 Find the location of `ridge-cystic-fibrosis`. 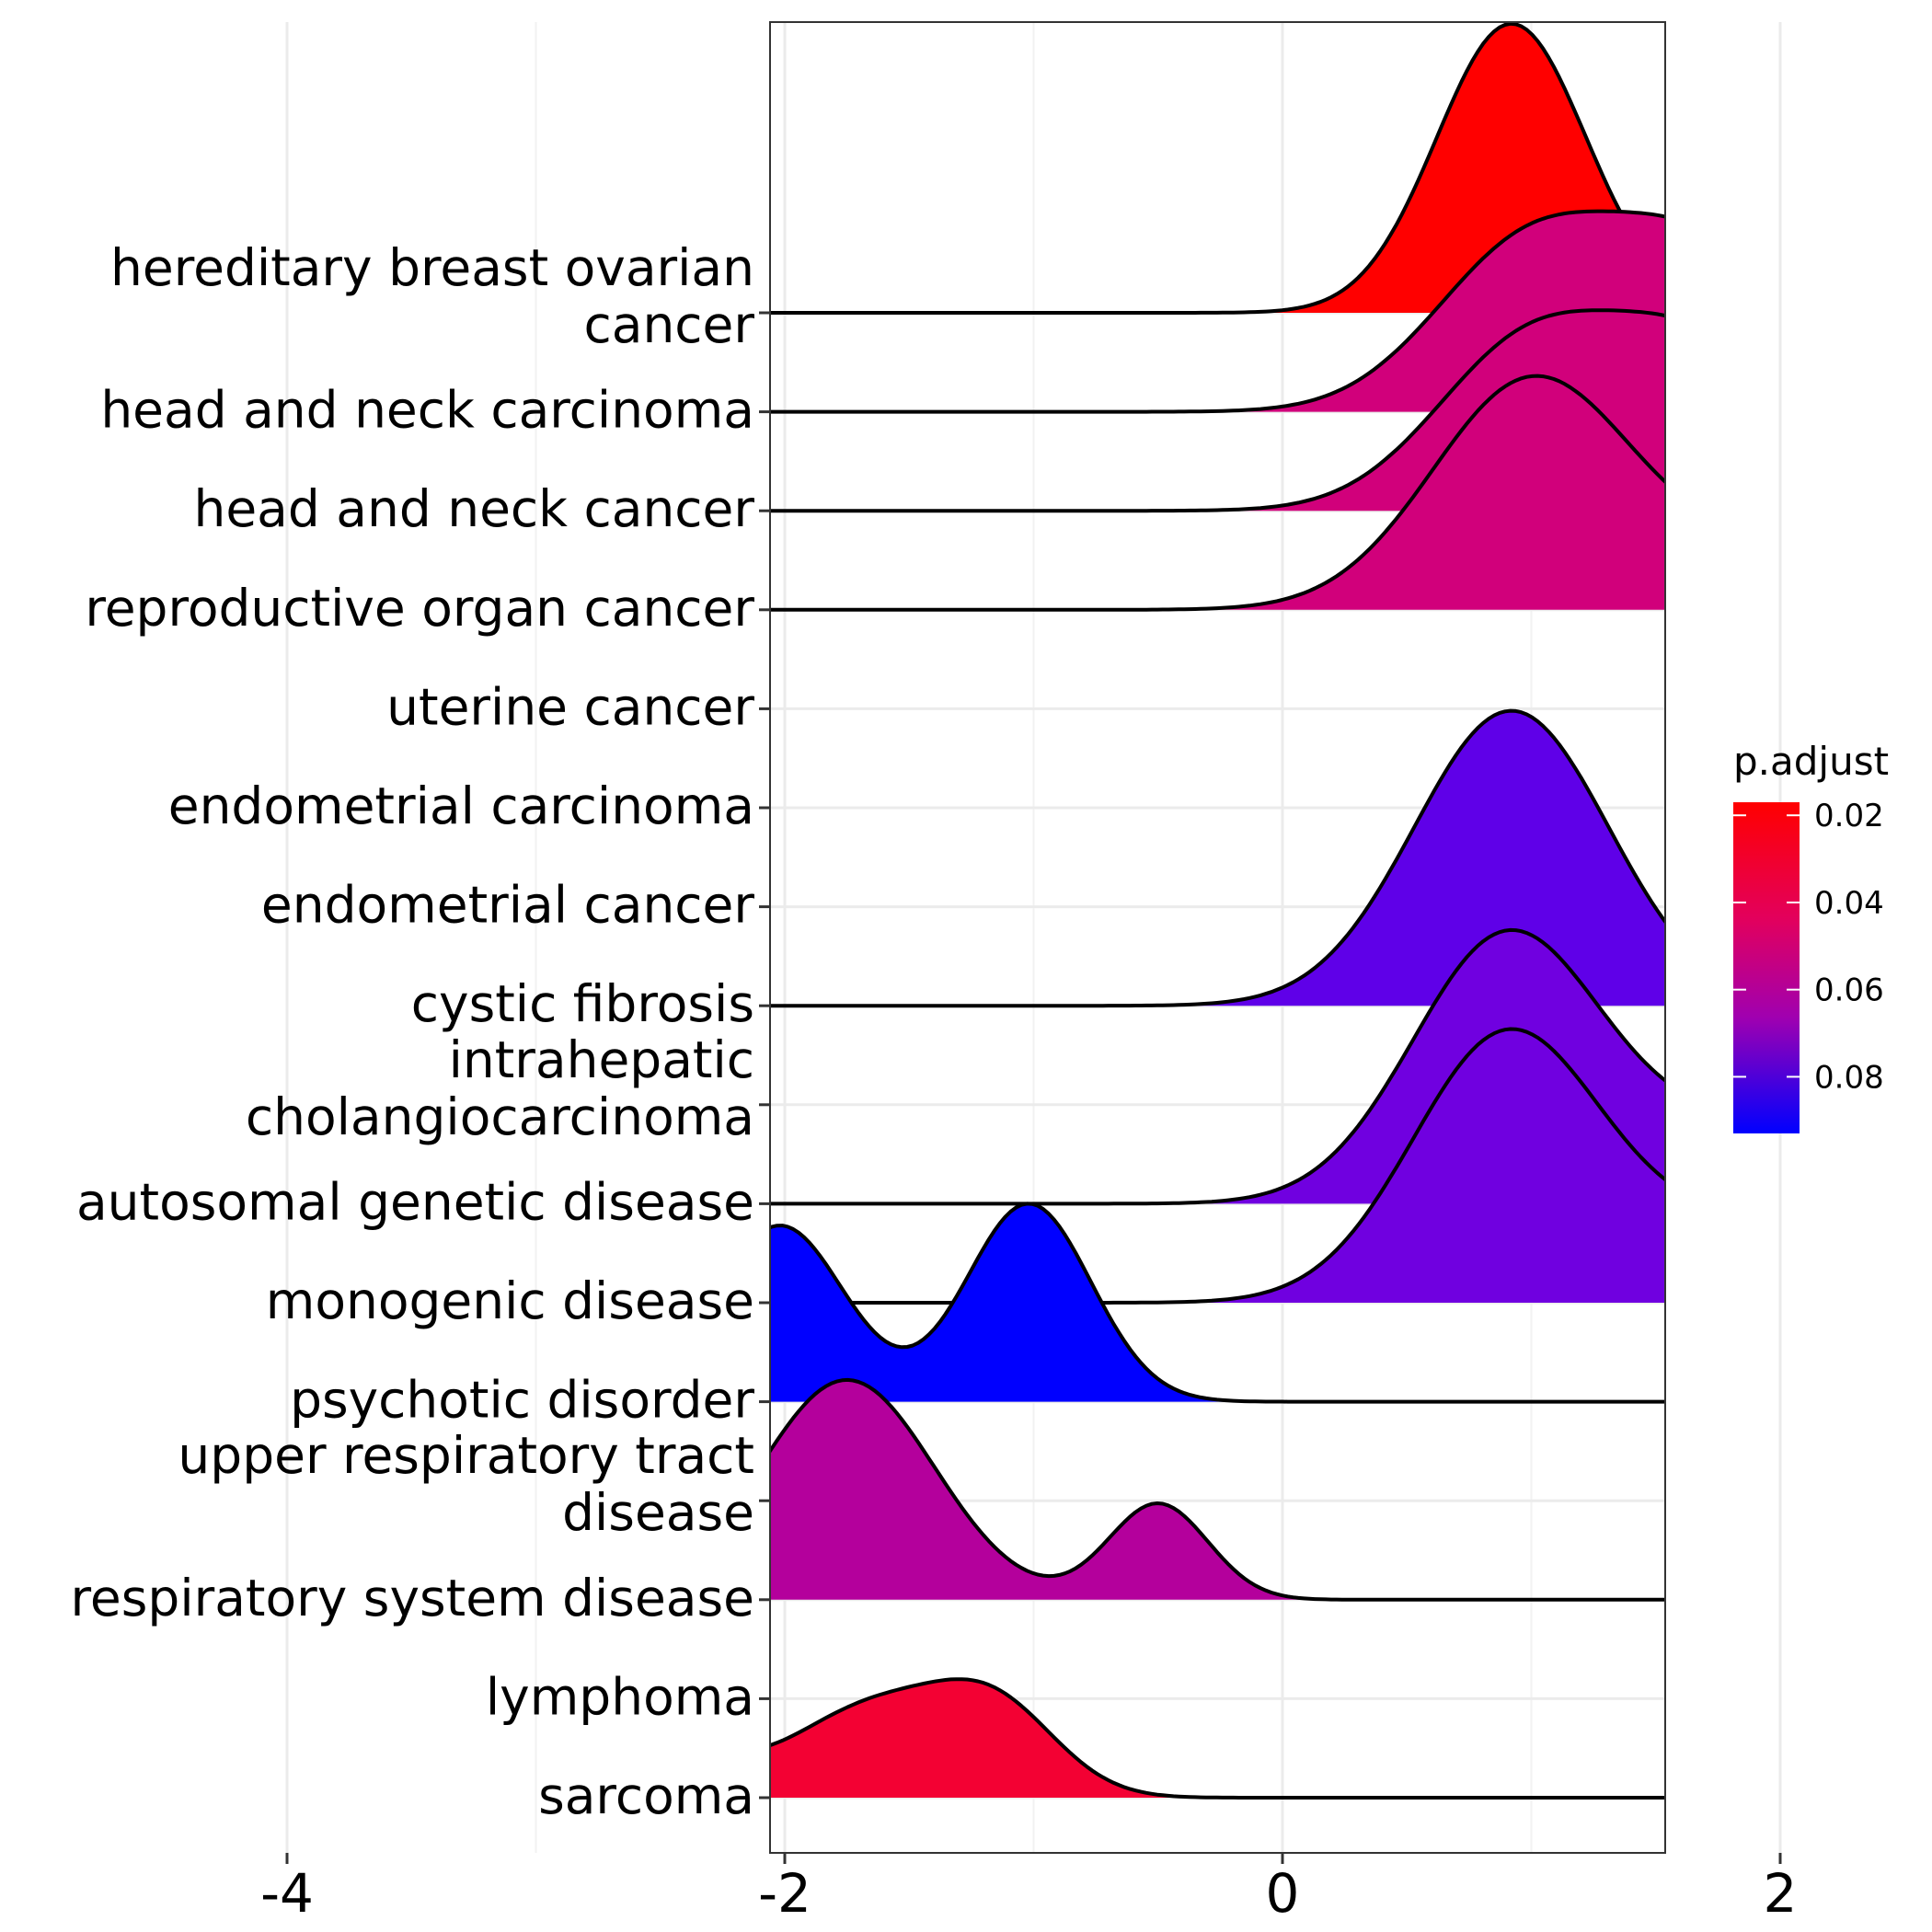

ridge-cystic-fibrosis is located at coordinates (1217, 858).